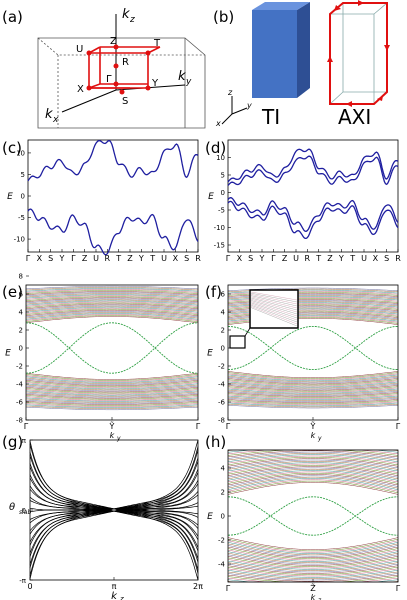  I want to click on x-tick-label: Ỹ, so click(112, 426).